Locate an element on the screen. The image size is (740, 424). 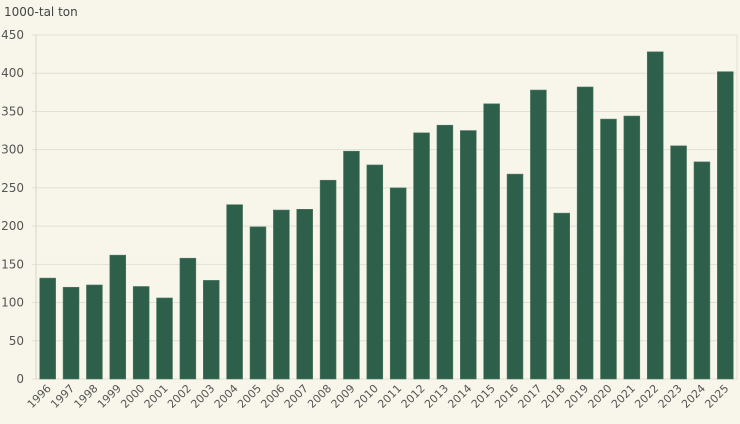
x-tick-label: 1996 is located at coordinates (39, 396).